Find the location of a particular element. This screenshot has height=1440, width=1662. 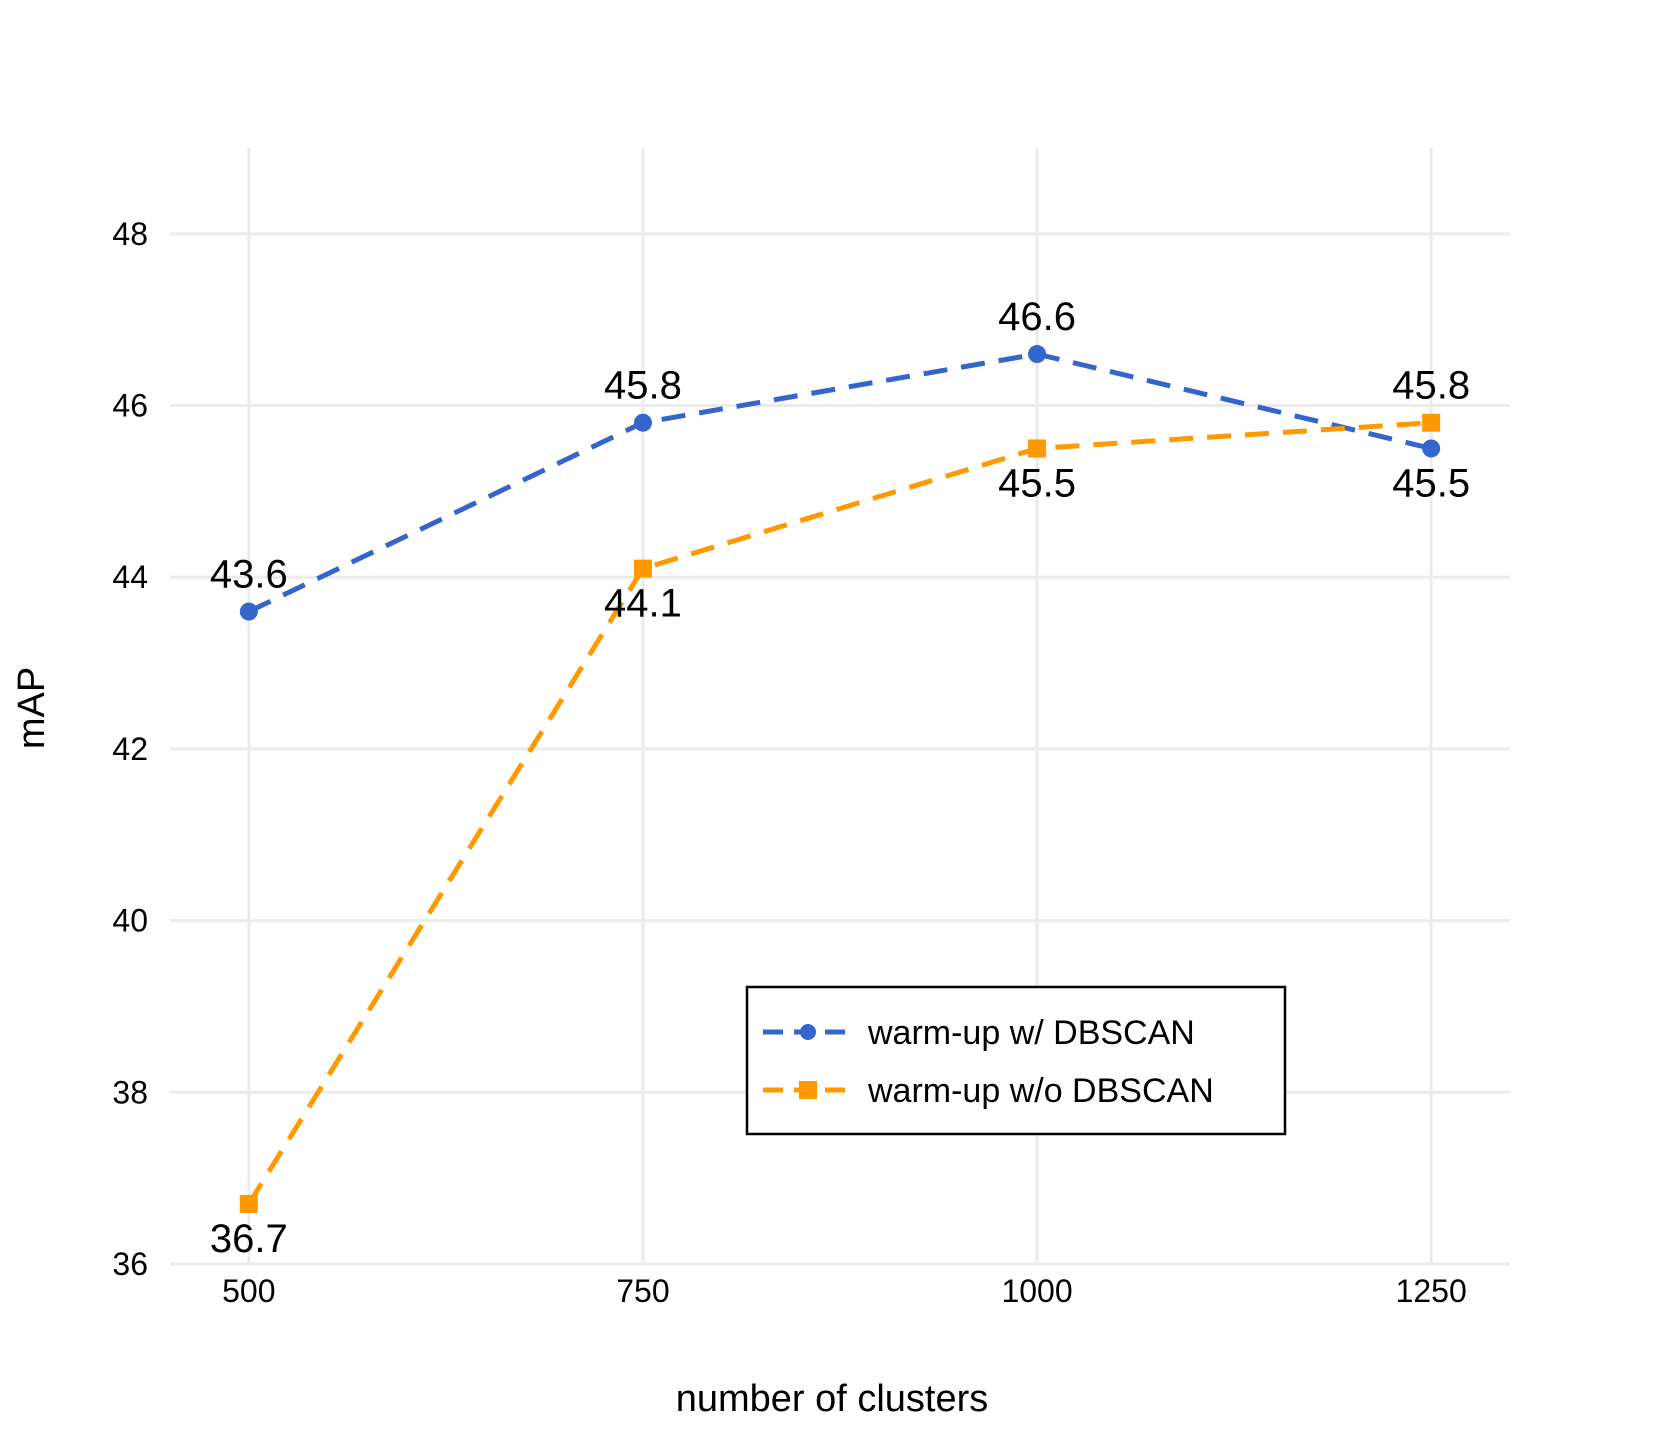

data-label: 46.6 is located at coordinates (1037, 317).